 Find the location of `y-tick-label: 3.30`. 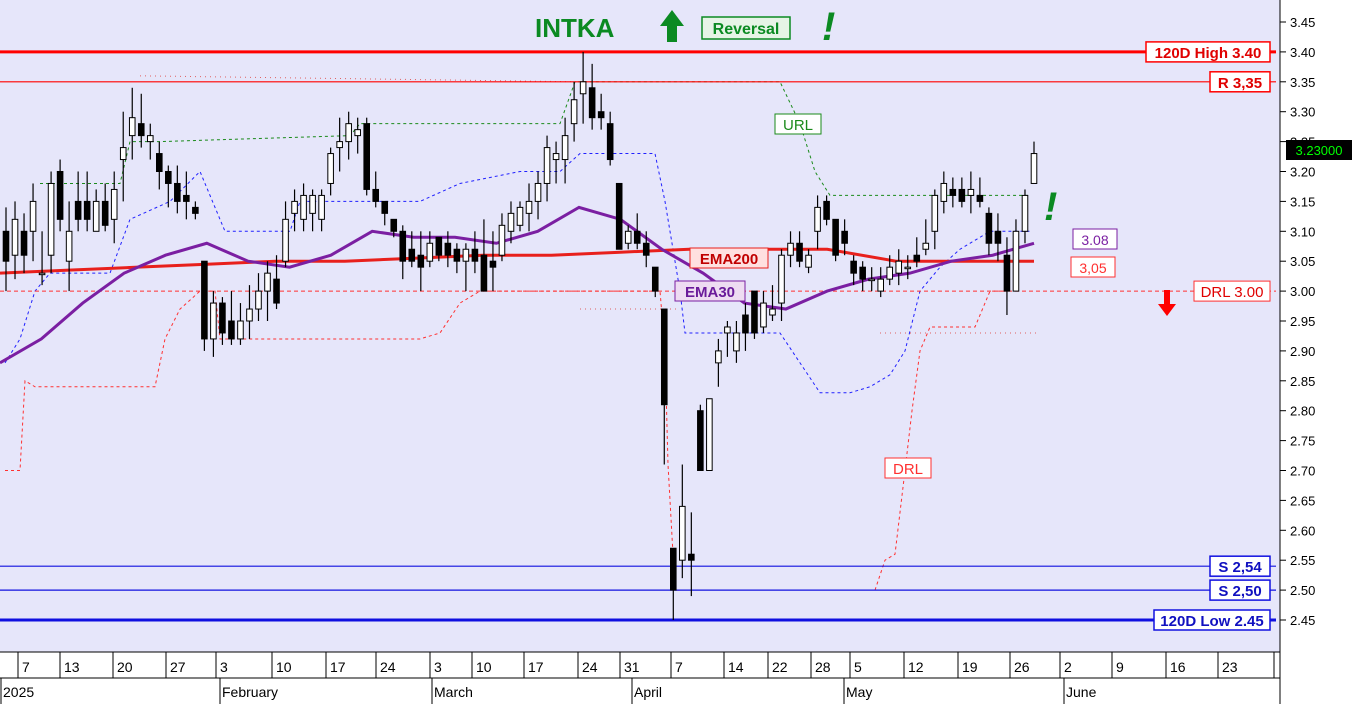

y-tick-label: 3.30 is located at coordinates (1302, 112).